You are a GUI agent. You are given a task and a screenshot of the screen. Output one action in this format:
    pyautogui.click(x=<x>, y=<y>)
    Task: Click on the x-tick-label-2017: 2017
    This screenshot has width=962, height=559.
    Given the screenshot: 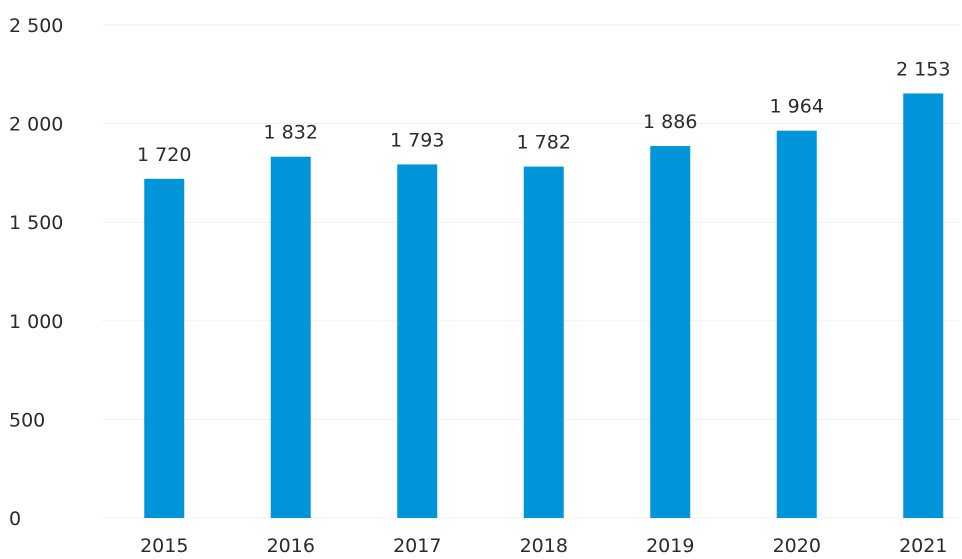 What is the action you would take?
    pyautogui.click(x=417, y=546)
    